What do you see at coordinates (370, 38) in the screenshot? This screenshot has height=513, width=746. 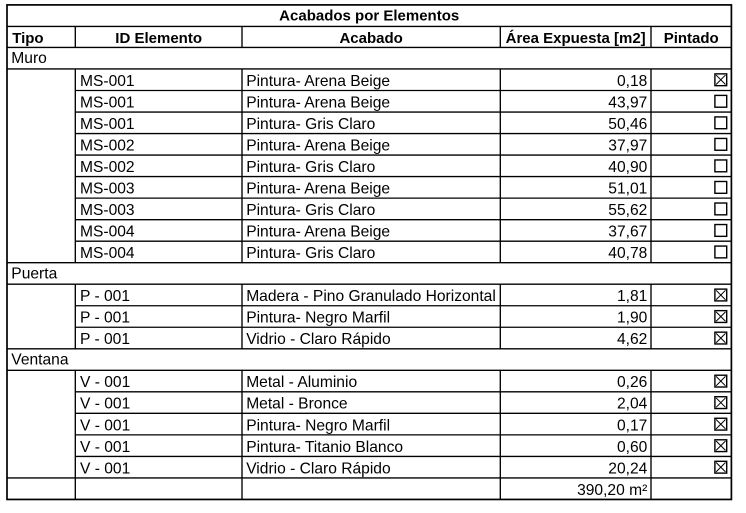 I see `svg-text: Acabado` at bounding box center [370, 38].